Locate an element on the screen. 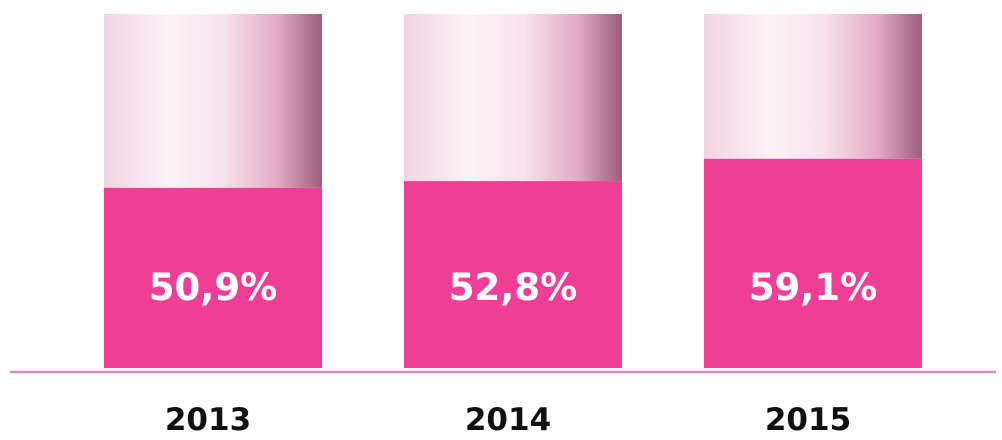  category-label-2015: 2015 is located at coordinates (808, 420).